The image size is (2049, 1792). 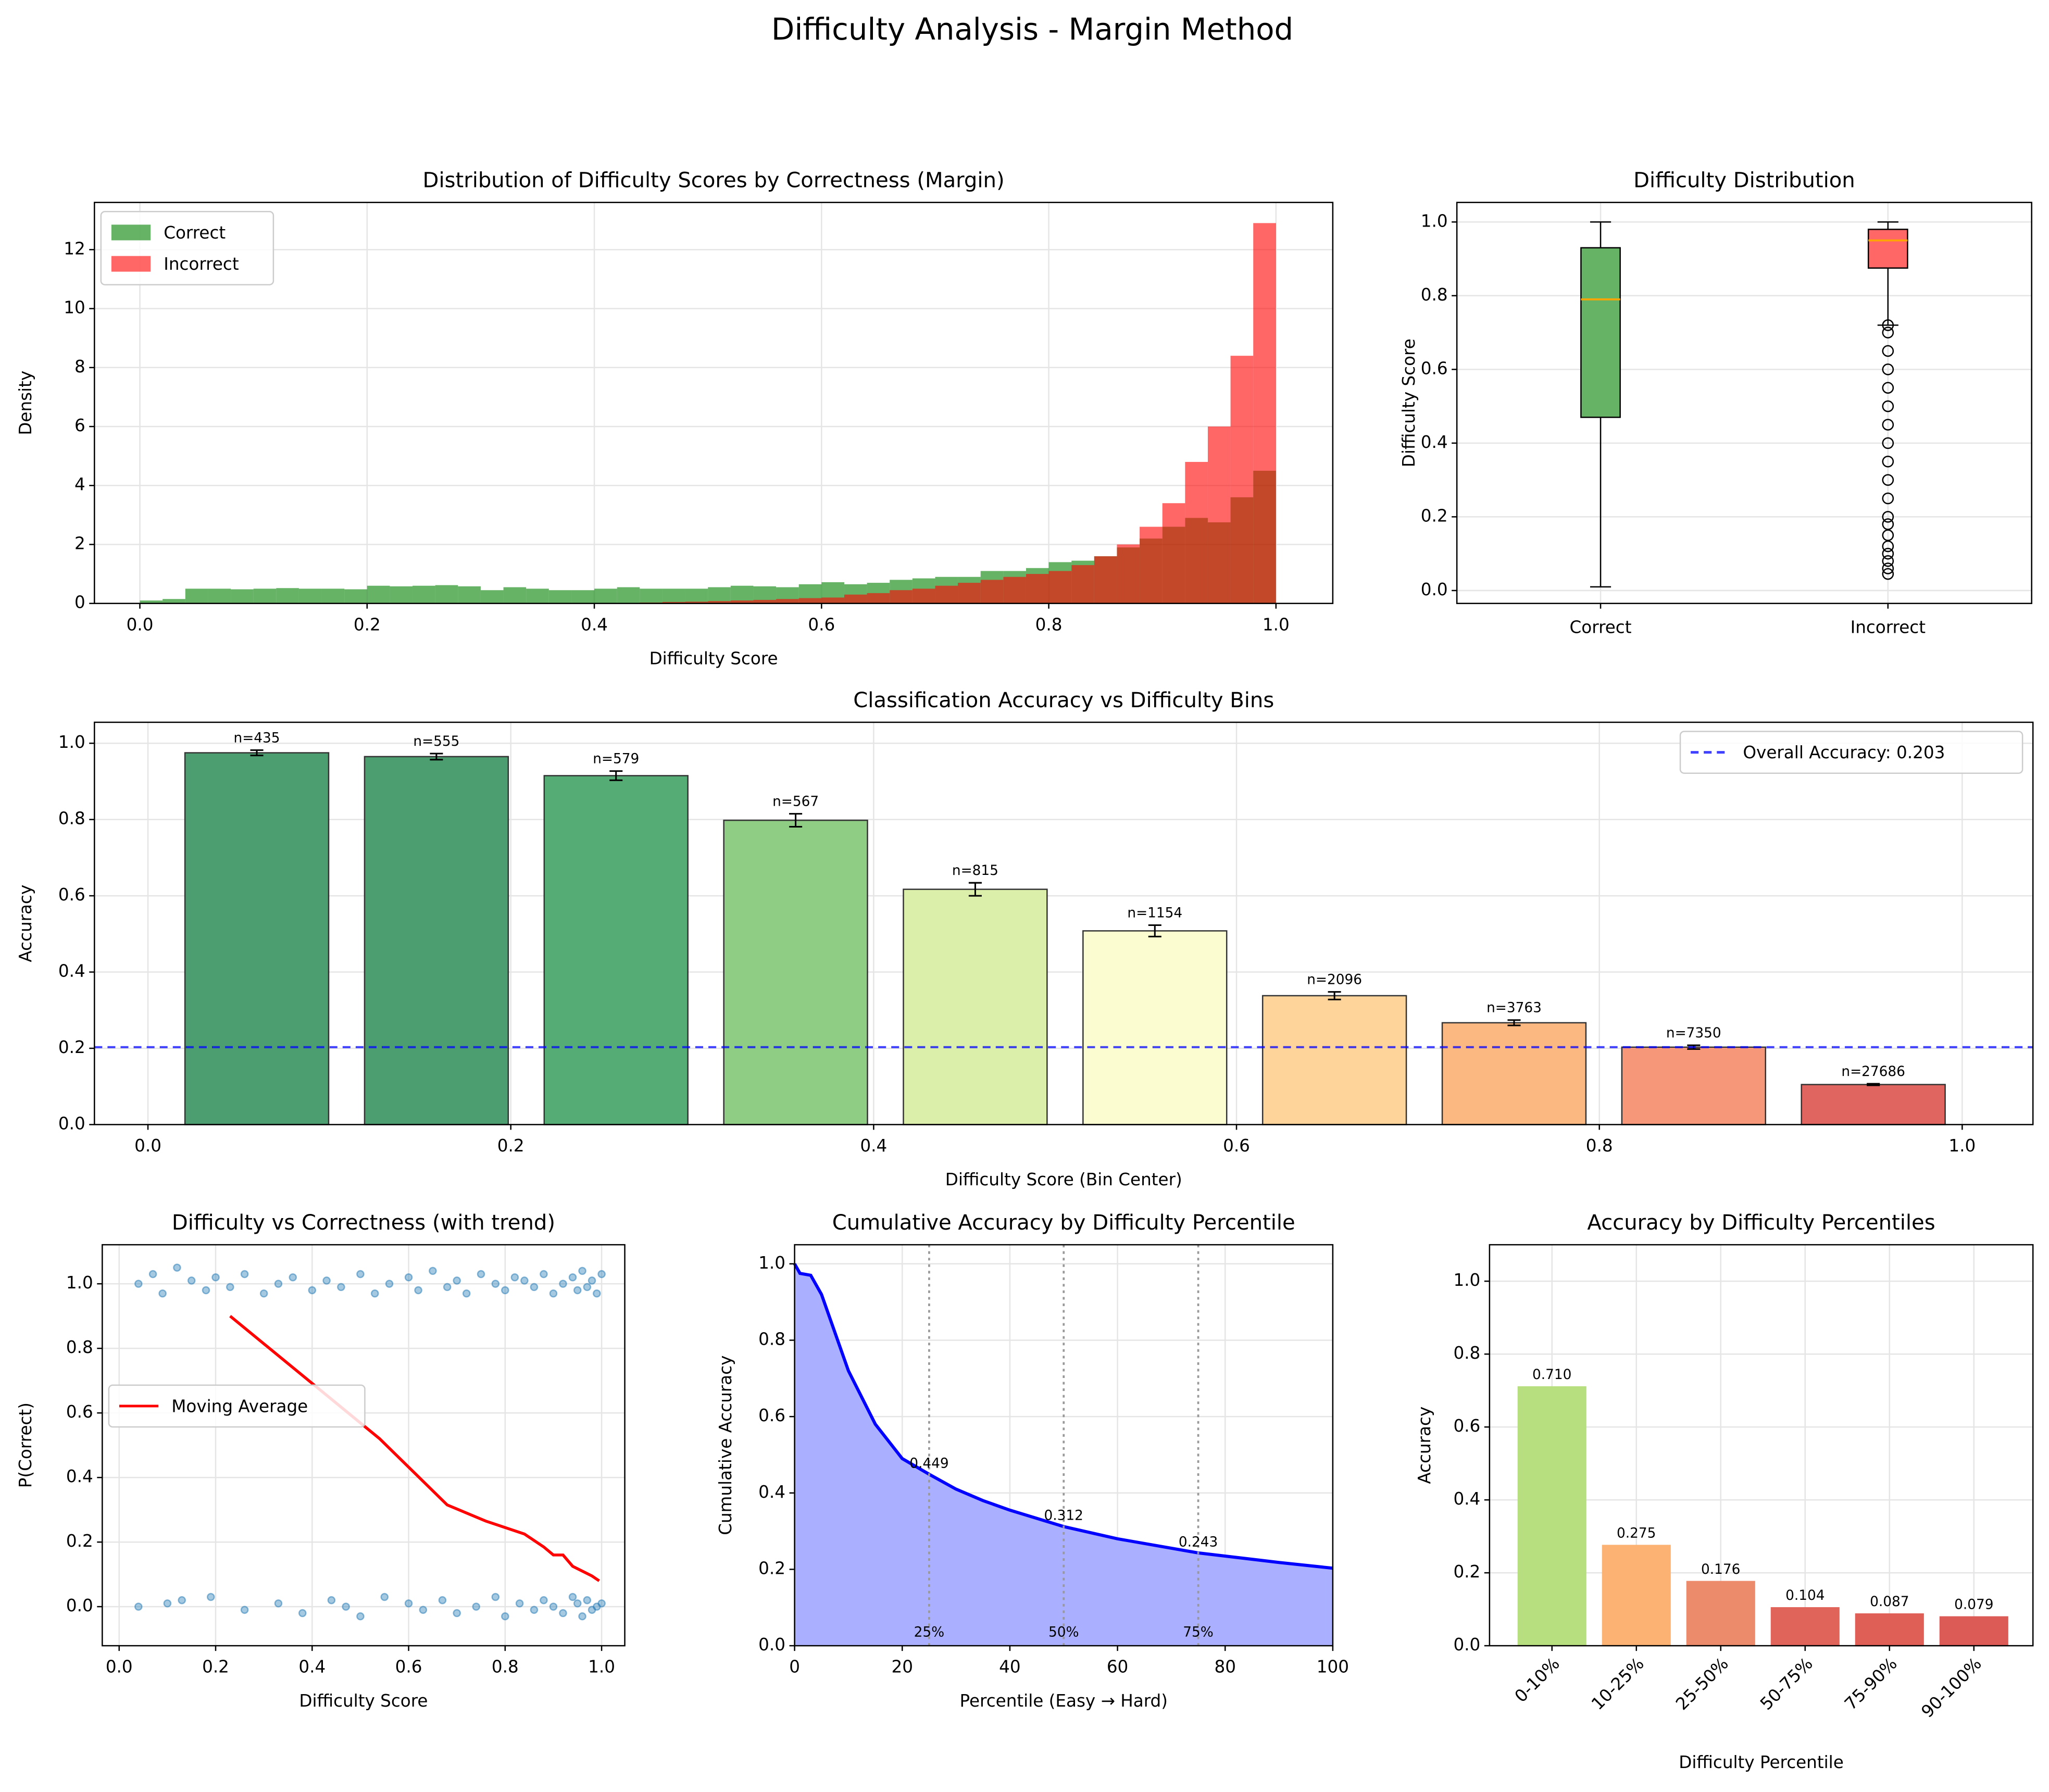 What do you see at coordinates (1805, 1595) in the screenshot?
I see `value-label: 0.104` at bounding box center [1805, 1595].